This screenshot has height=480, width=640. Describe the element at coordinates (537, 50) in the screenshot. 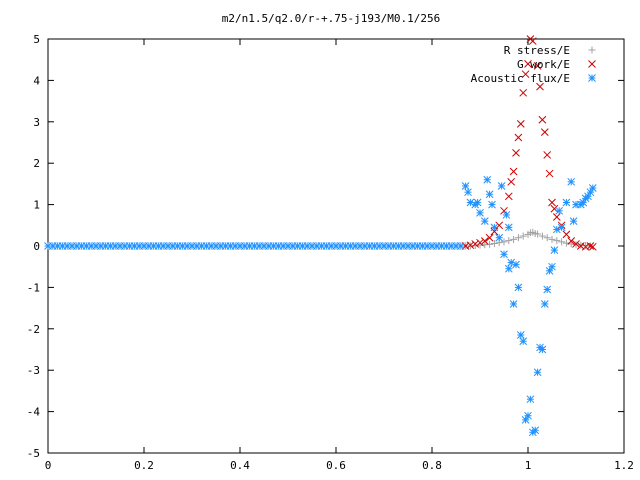

I see `legend-label: R stress/E` at that location.